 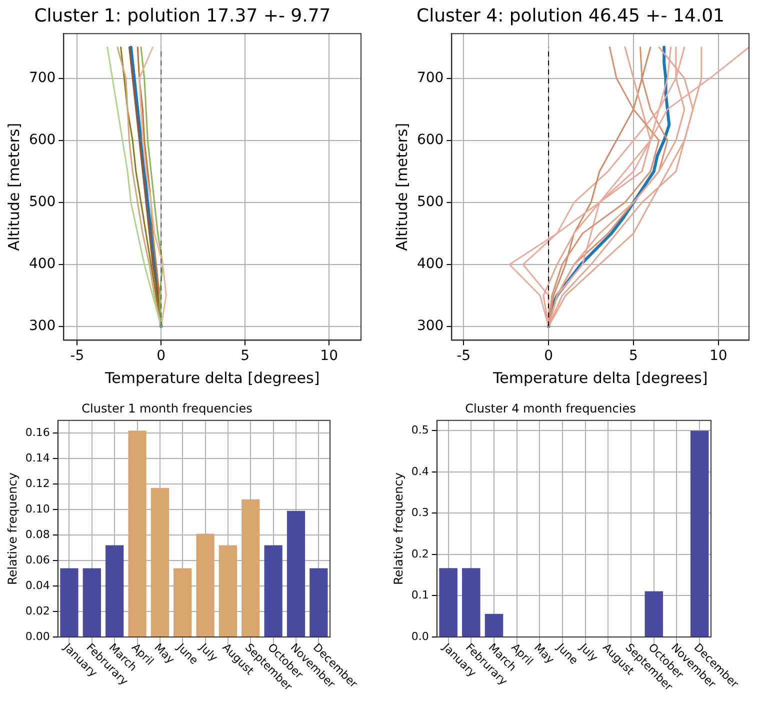 What do you see at coordinates (37, 559) in the screenshot?
I see `y-tick-label: 0.06` at bounding box center [37, 559].